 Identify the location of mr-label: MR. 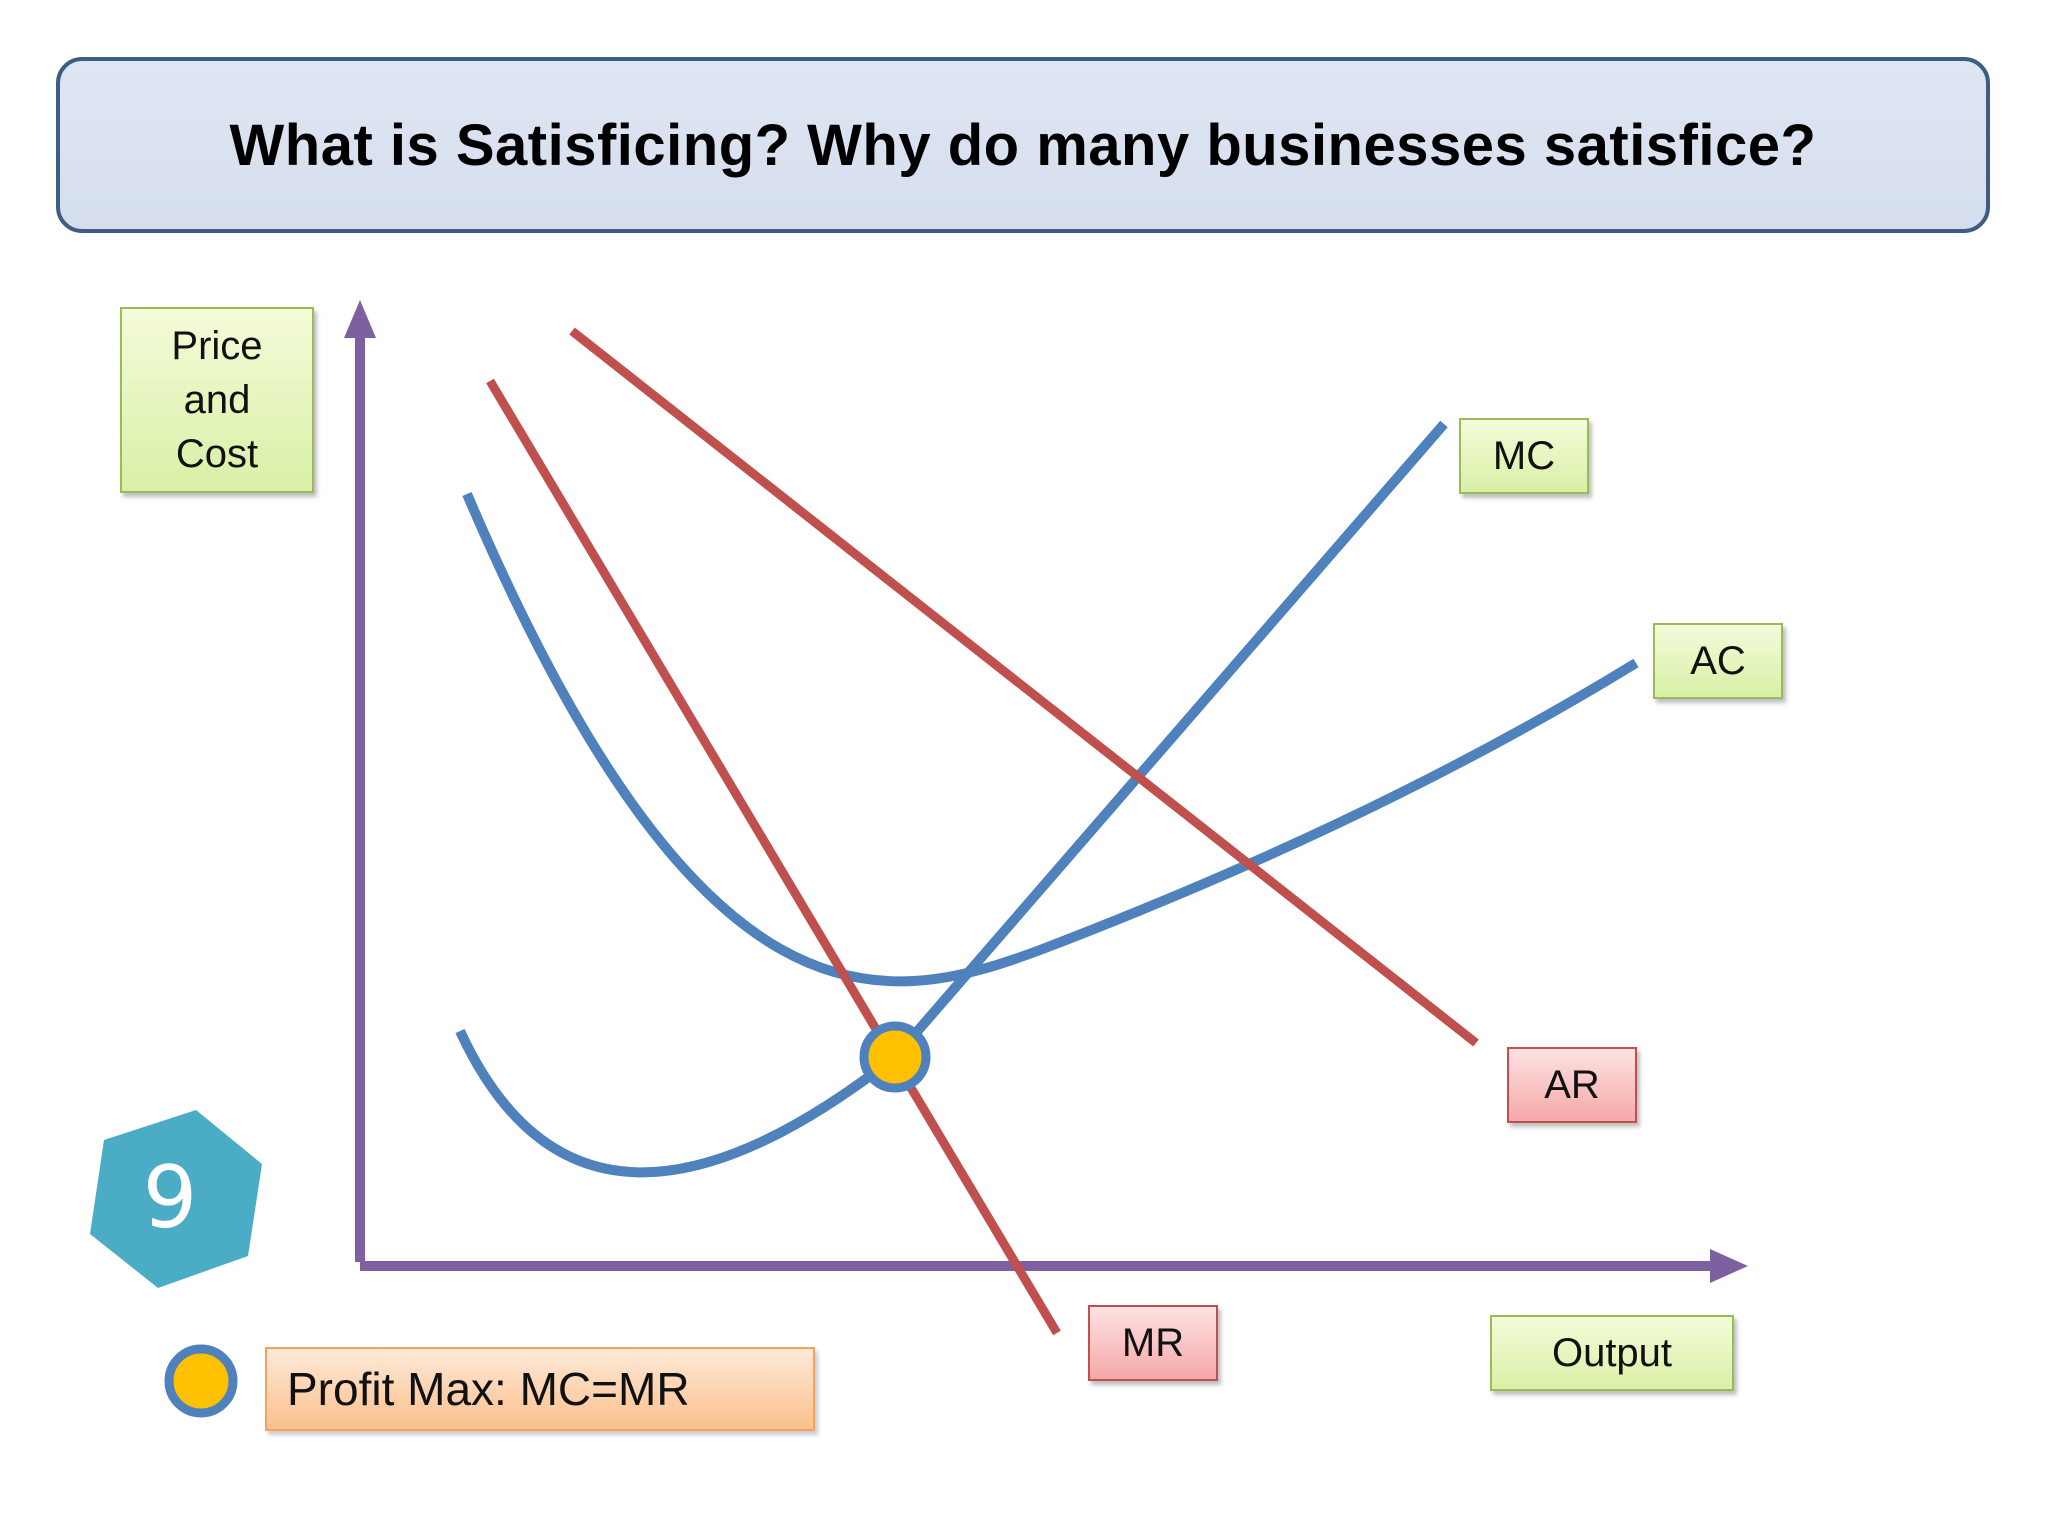
(1153, 1343).